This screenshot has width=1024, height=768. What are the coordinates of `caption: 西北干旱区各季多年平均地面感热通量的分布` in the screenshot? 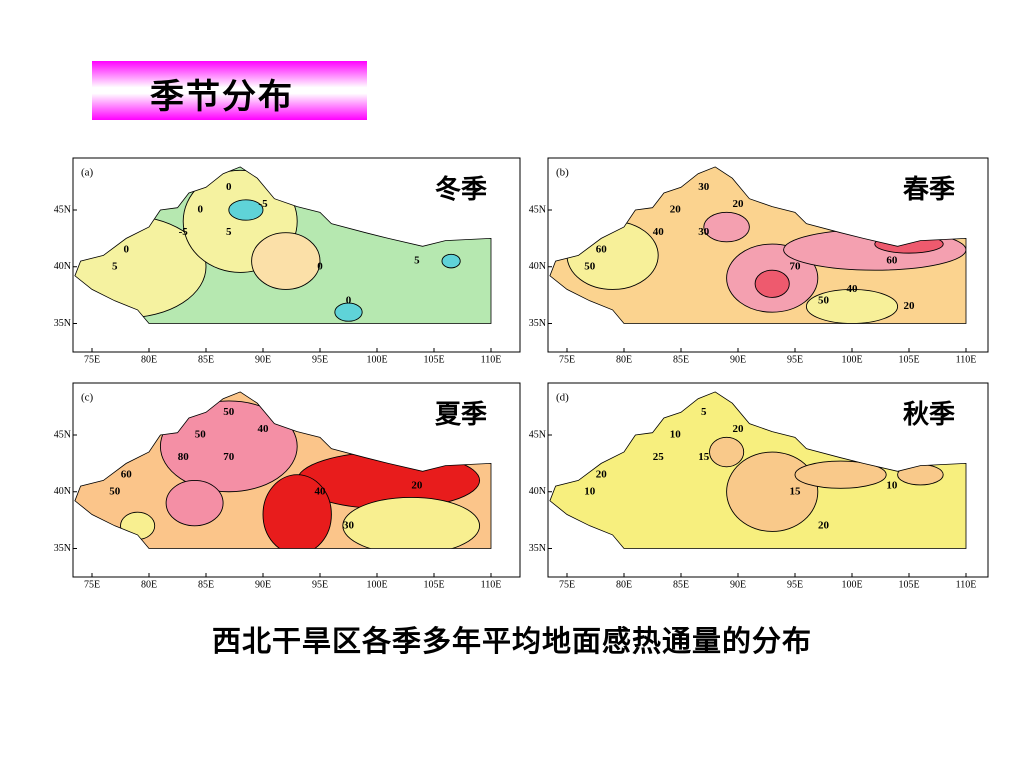 It's located at (512, 642).